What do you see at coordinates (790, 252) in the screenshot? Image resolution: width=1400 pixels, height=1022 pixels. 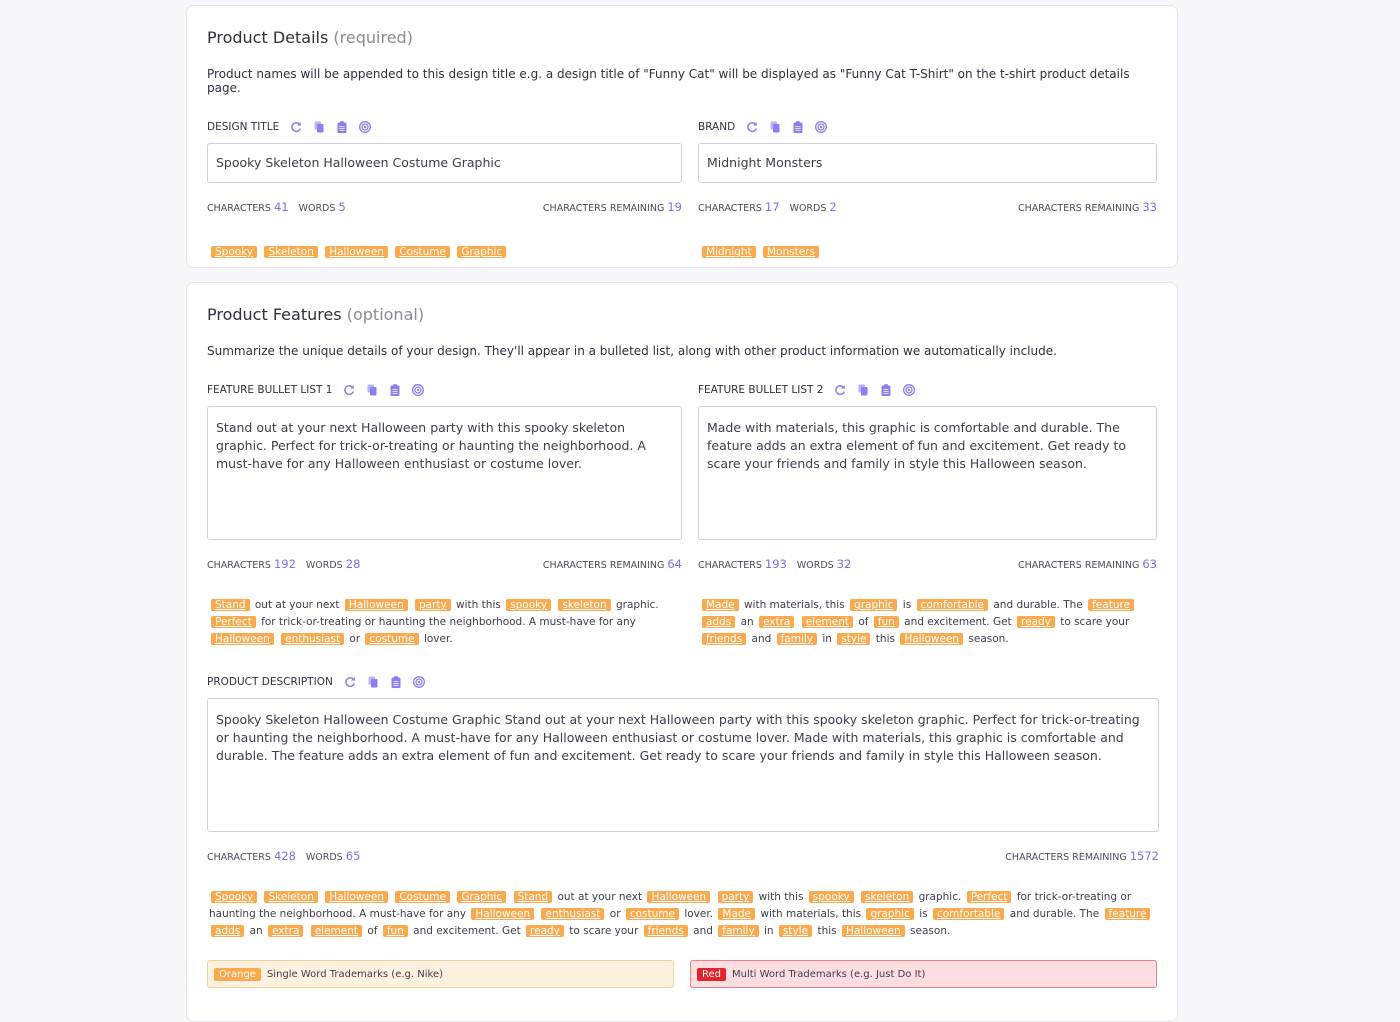 I see `trademark-word: Monsters` at bounding box center [790, 252].